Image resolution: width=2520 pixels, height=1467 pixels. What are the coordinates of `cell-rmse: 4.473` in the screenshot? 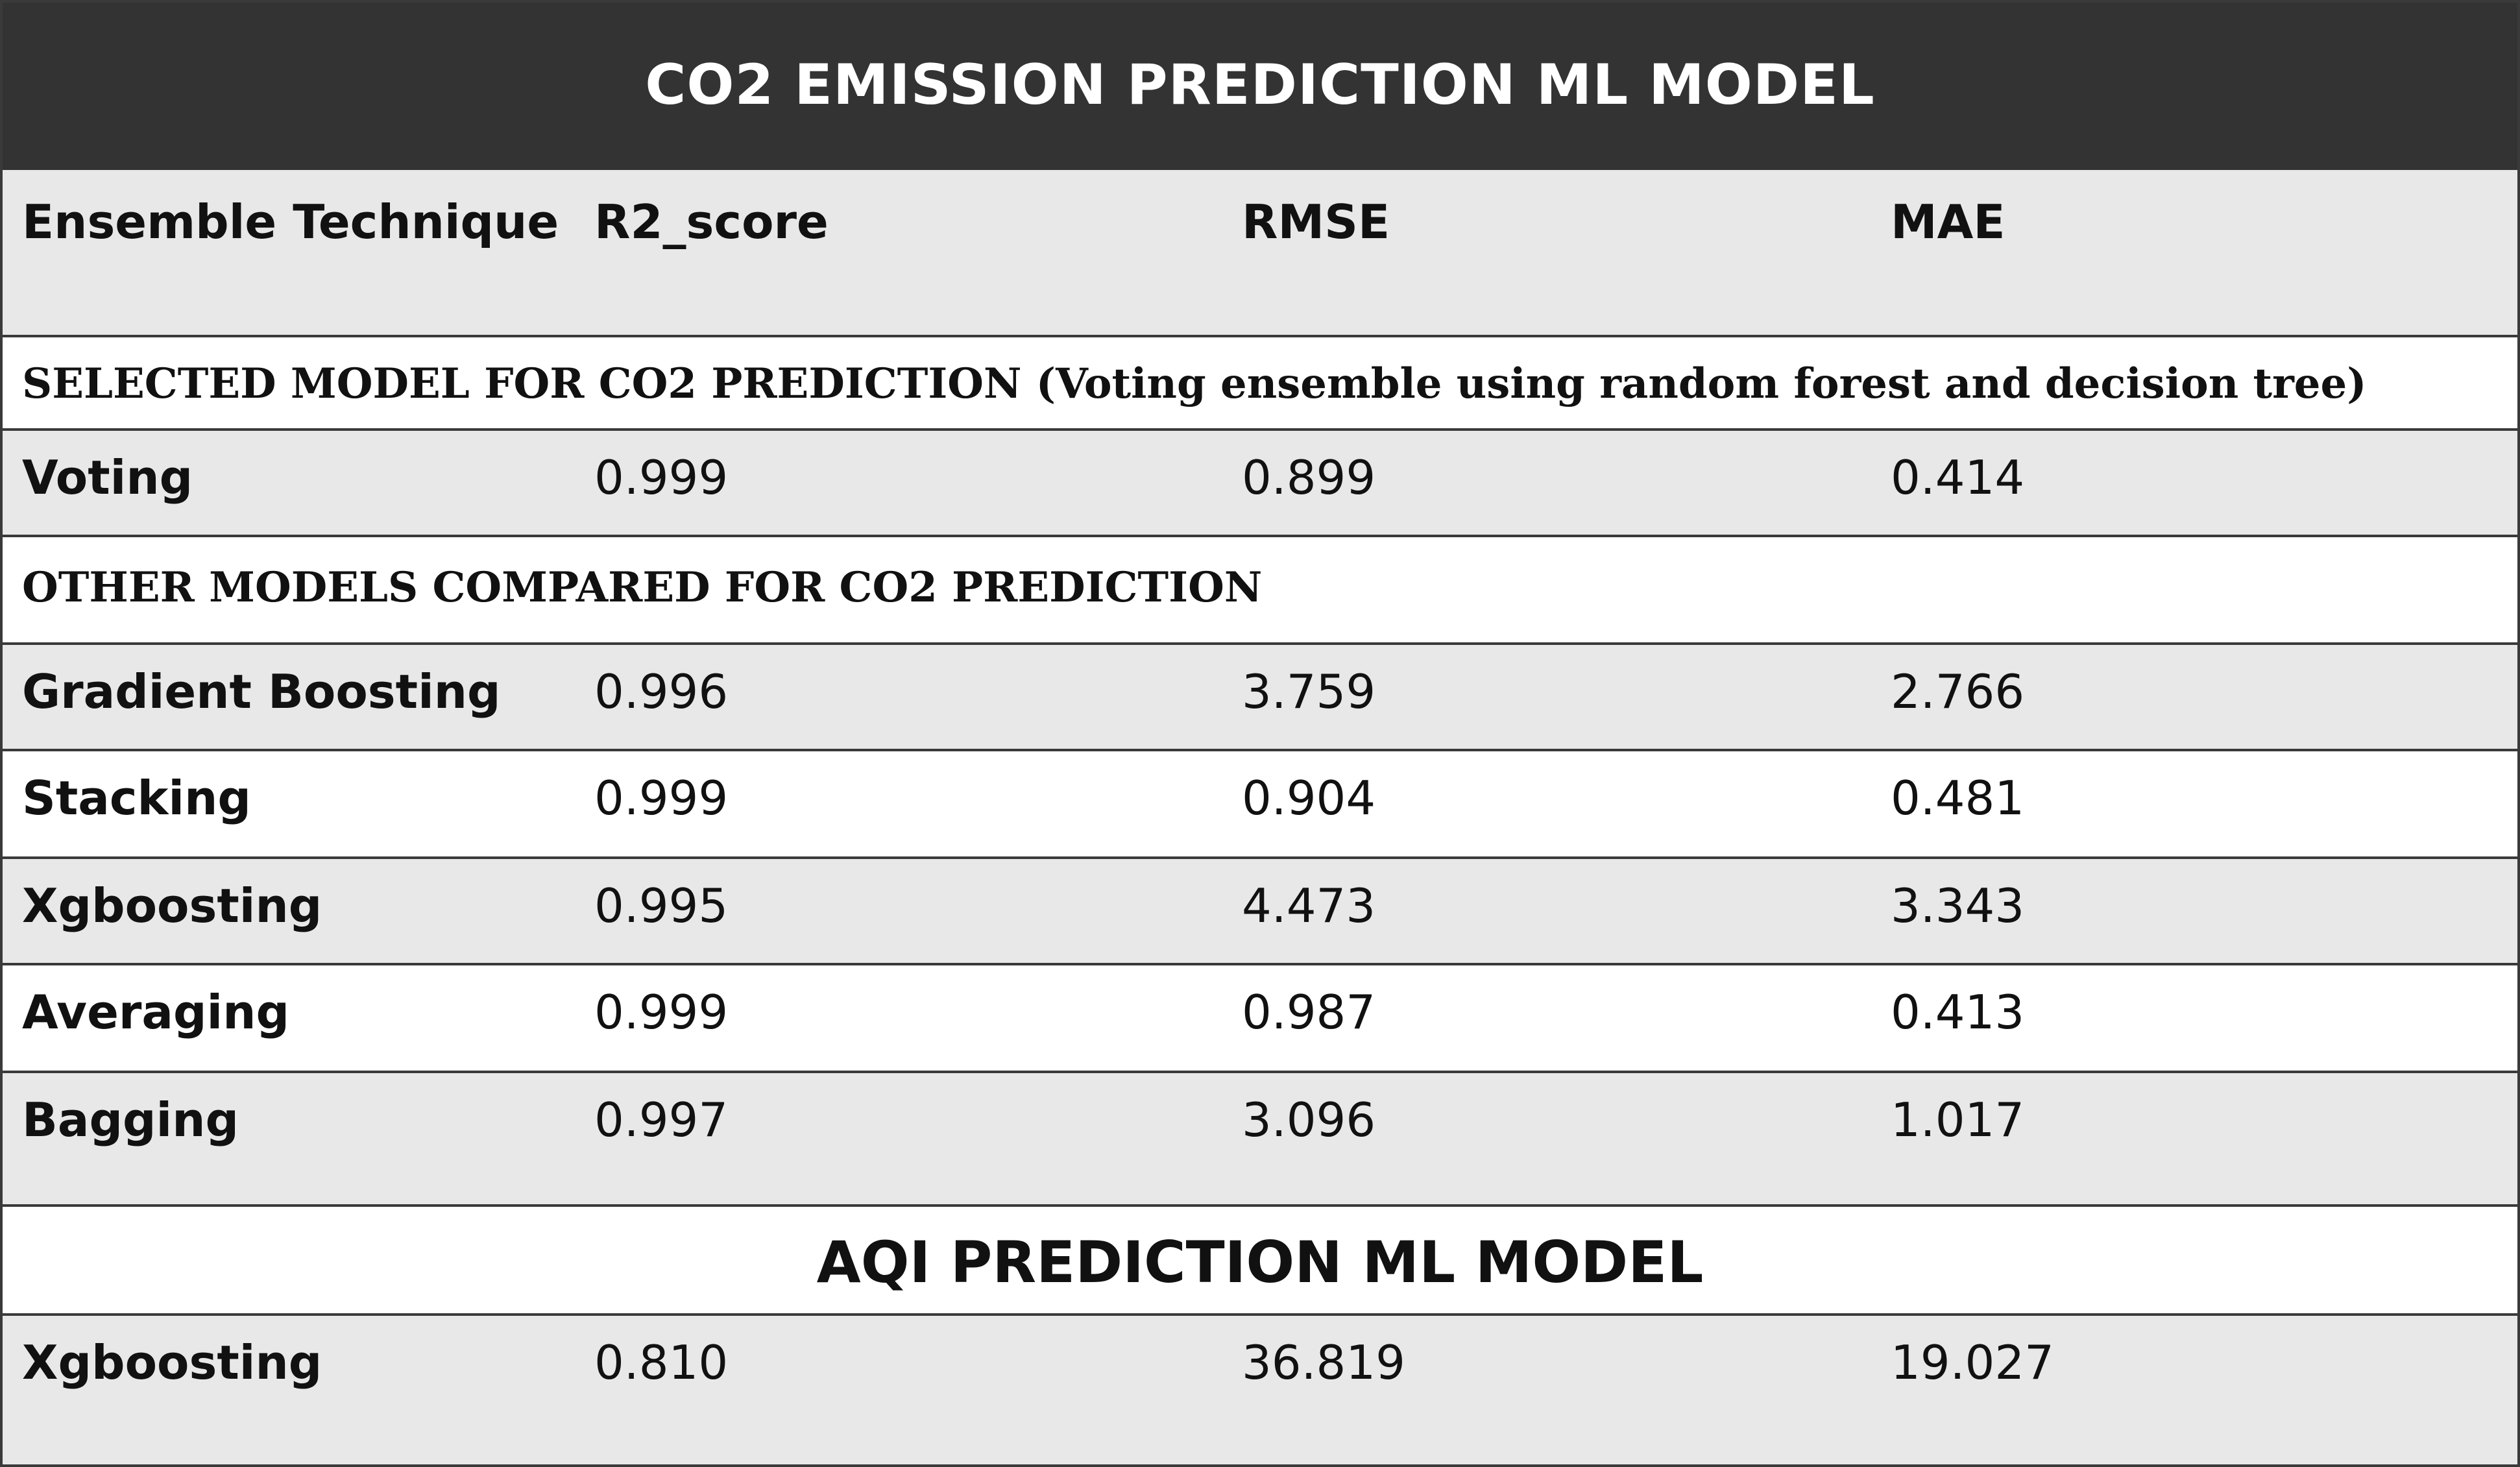 It's located at (1309, 906).